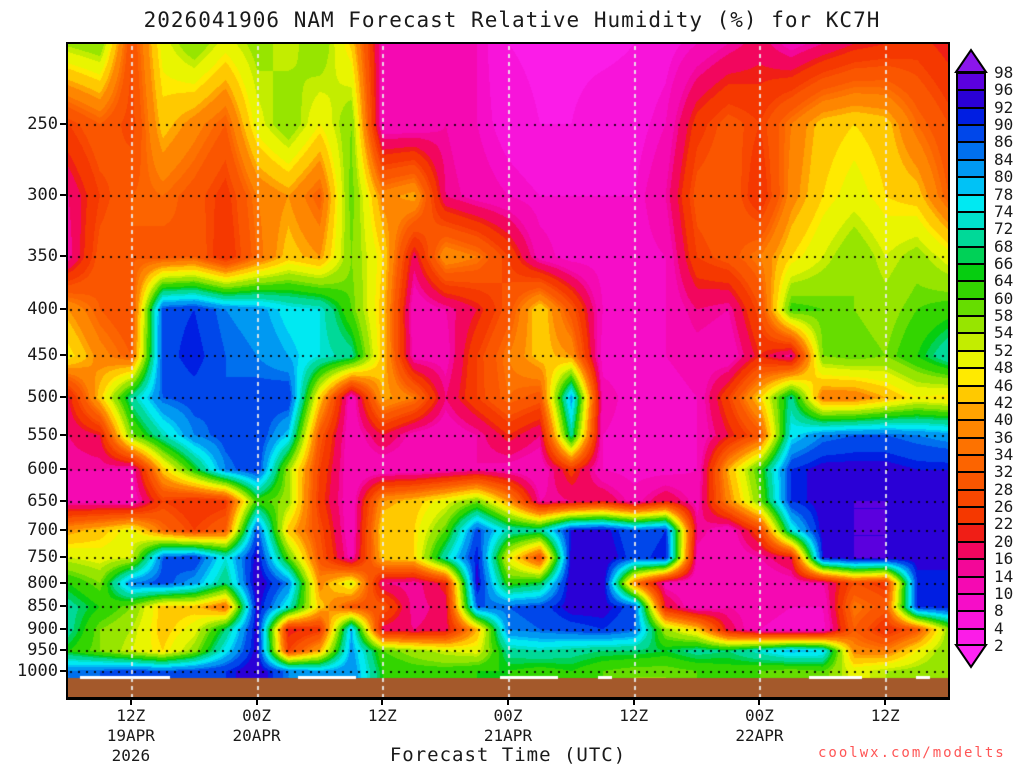 Image resolution: width=1024 pixels, height=768 pixels. I want to click on colorbar-label: 96, so click(1004, 90).